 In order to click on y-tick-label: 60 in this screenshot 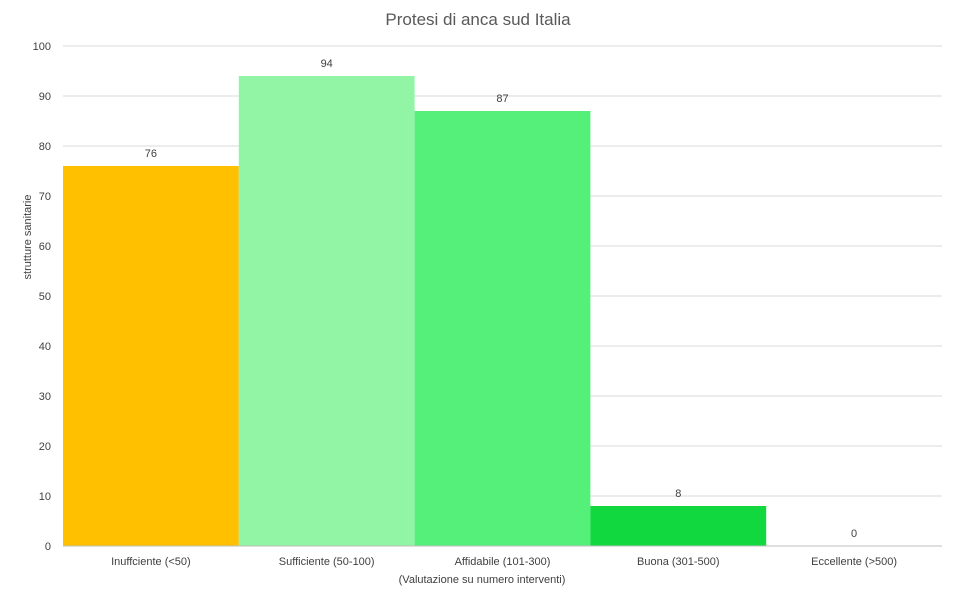, I will do `click(45, 247)`.